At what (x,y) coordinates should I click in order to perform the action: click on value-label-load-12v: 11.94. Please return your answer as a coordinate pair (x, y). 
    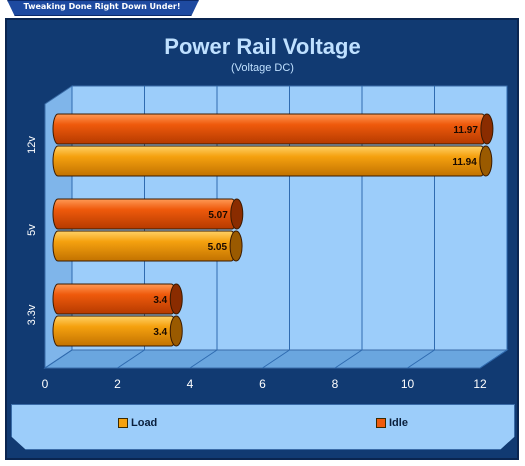
    Looking at the image, I should click on (464, 162).